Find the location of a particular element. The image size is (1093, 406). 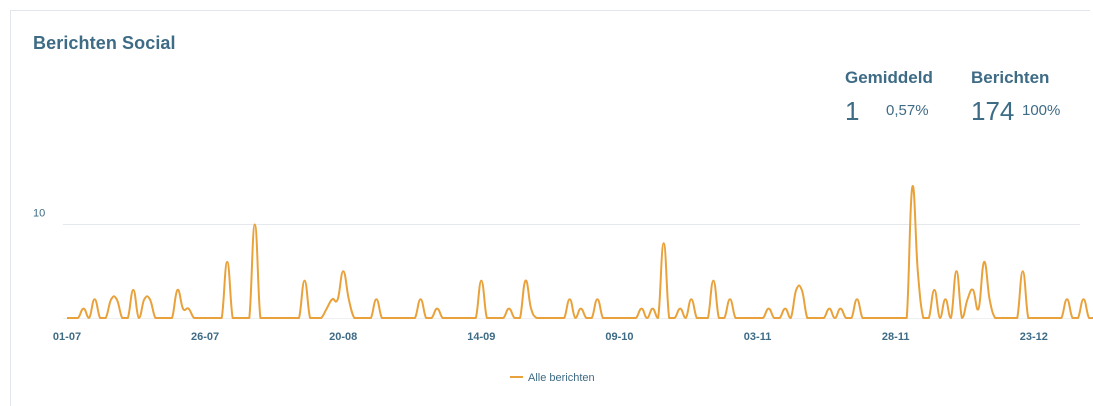

y-tick-label: 10 is located at coordinates (39, 214).